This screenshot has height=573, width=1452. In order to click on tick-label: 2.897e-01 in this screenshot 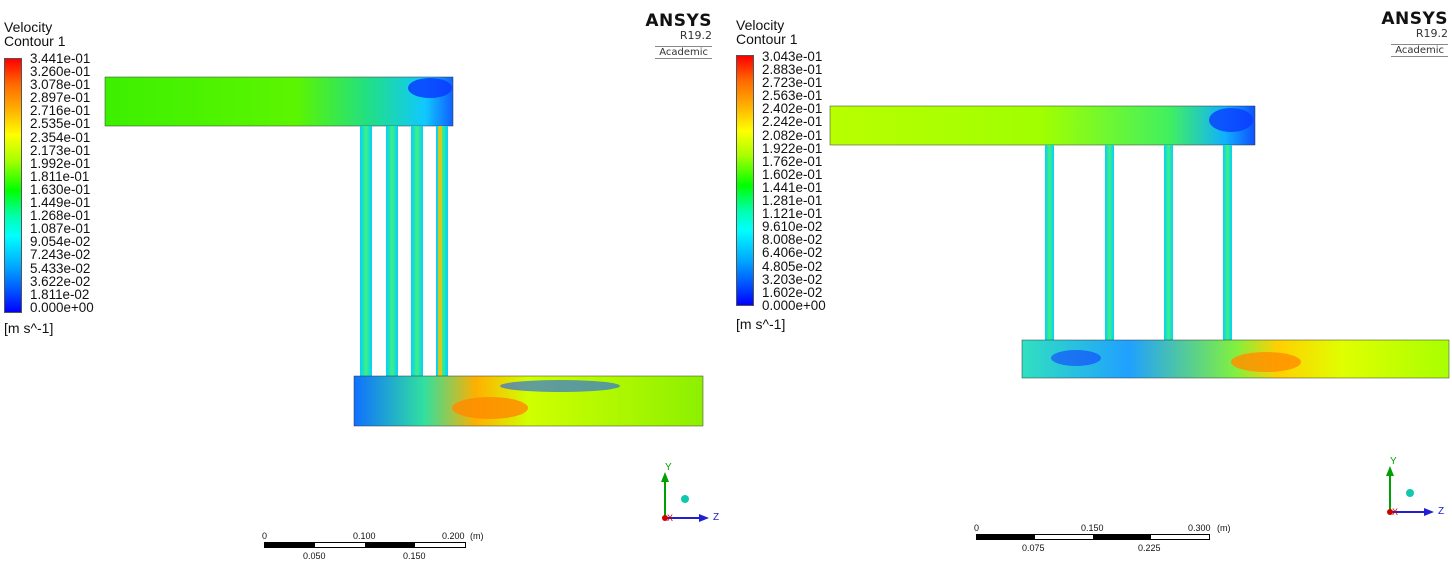, I will do `click(60, 98)`.